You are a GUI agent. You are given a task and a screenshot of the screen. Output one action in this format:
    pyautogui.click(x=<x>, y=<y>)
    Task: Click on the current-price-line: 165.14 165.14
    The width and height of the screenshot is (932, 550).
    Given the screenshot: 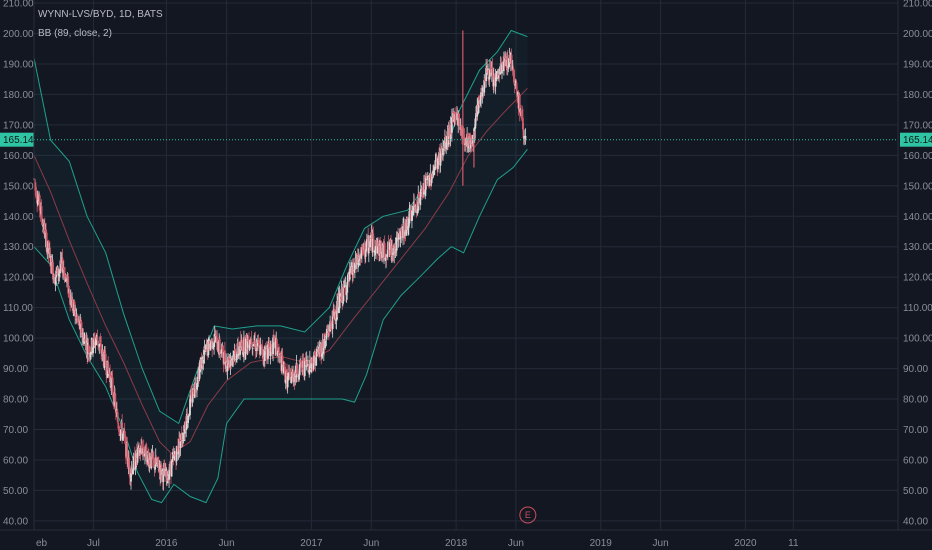 What is the action you would take?
    pyautogui.click(x=466, y=139)
    